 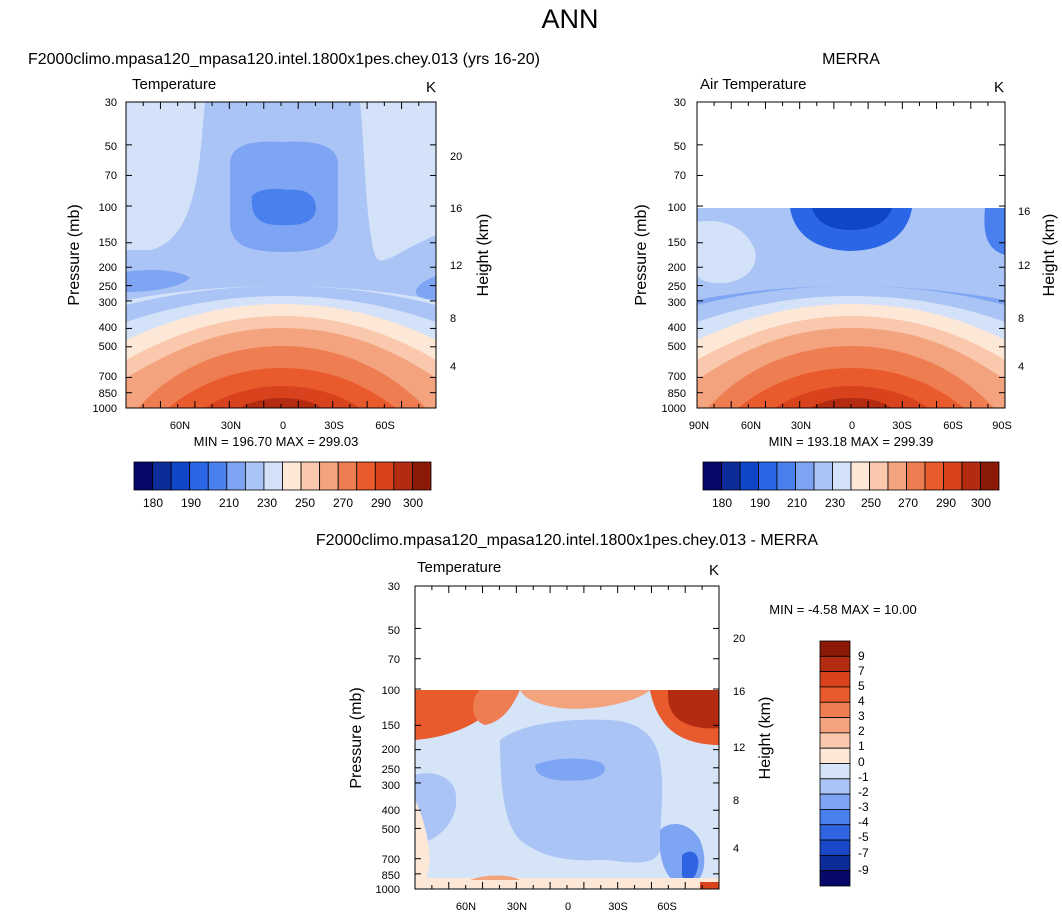 What do you see at coordinates (394, 660) in the screenshot?
I see `pressure-tick-label: 70` at bounding box center [394, 660].